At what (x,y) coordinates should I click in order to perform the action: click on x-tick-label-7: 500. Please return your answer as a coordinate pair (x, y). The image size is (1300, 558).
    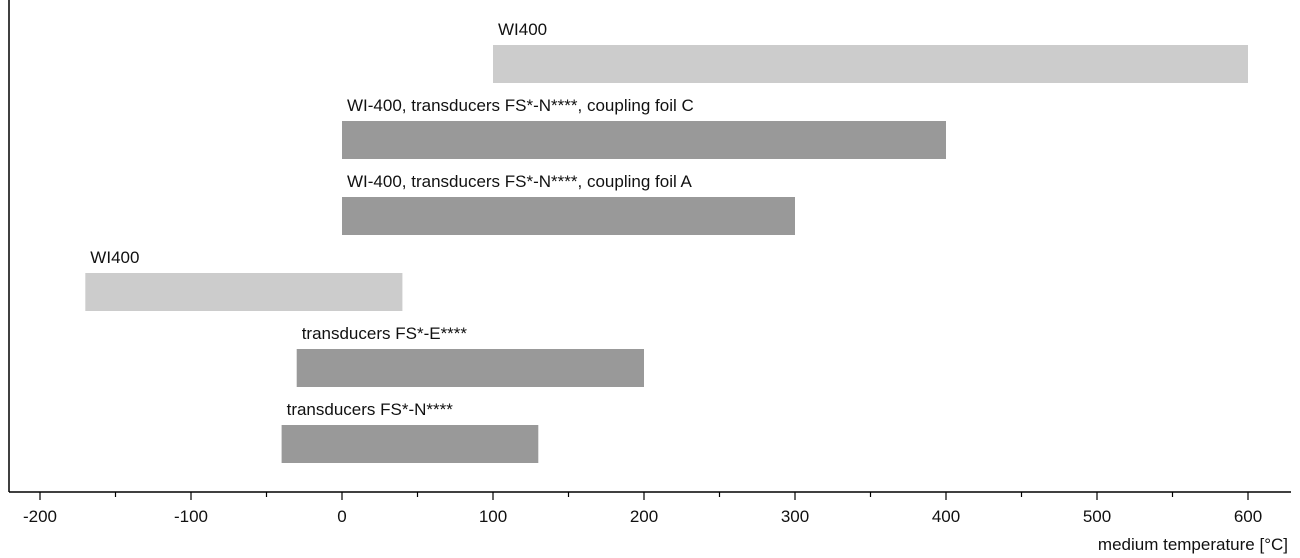
    Looking at the image, I should click on (1097, 516).